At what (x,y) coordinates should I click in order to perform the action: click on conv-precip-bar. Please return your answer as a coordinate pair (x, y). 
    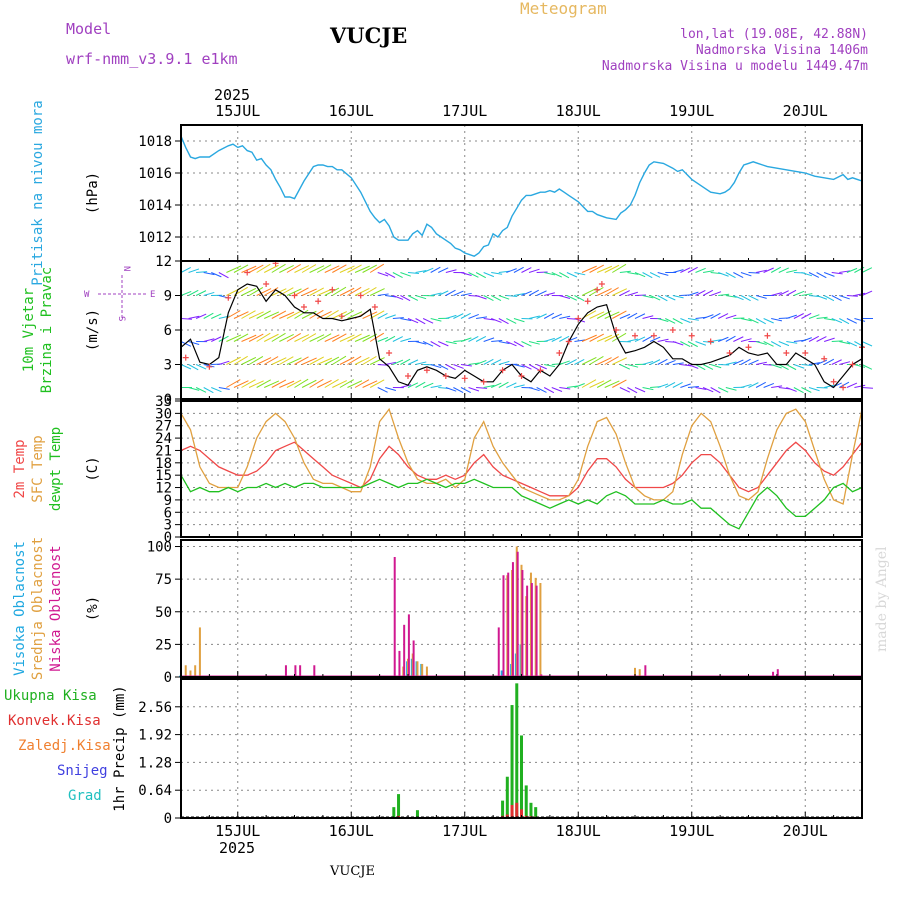
    Looking at the image, I should click on (512, 811).